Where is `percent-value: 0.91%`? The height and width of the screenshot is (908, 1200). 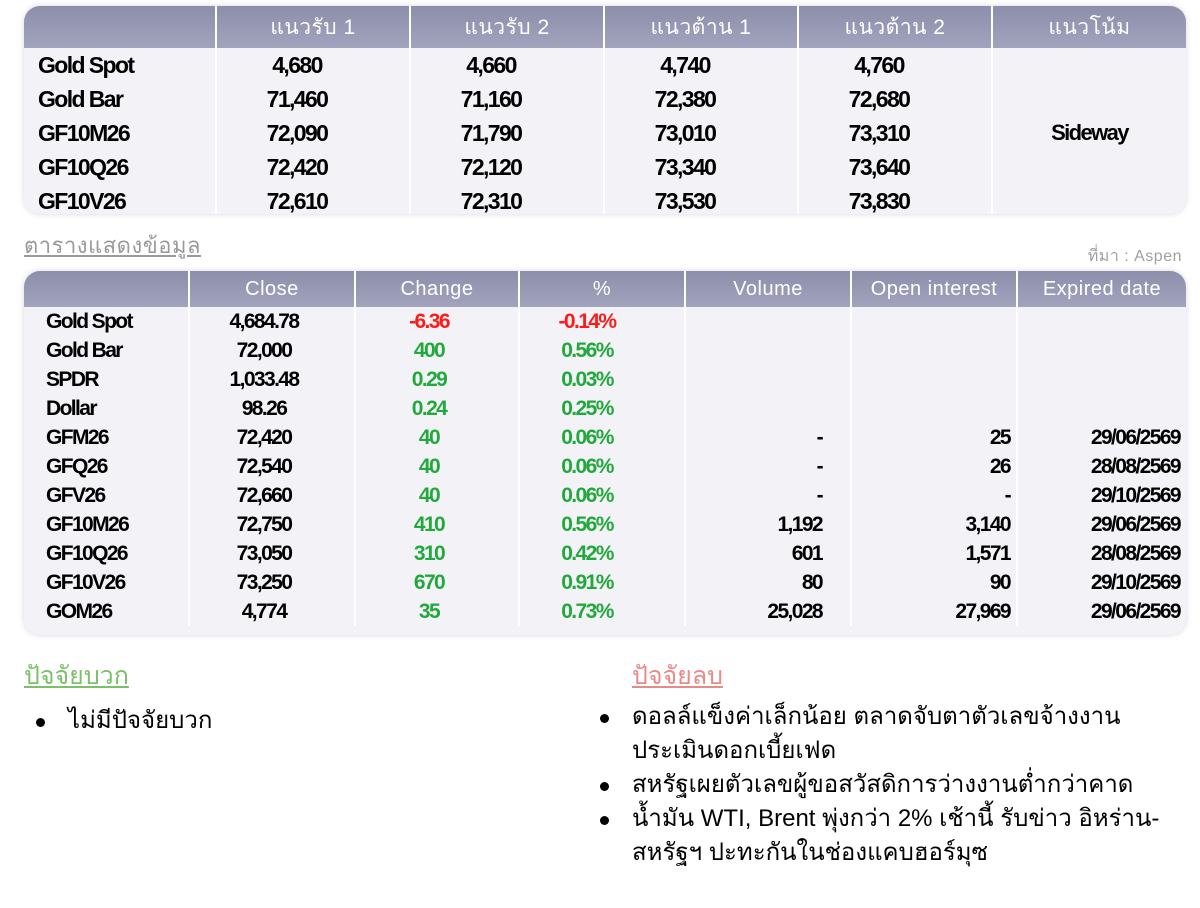
percent-value: 0.91% is located at coordinates (601, 582).